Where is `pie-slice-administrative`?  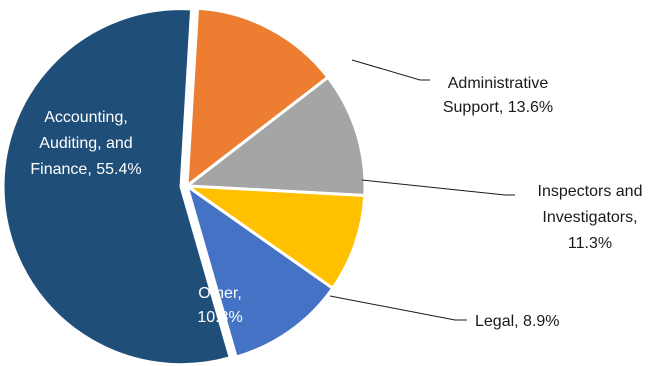 pie-slice-administrative is located at coordinates (257, 97).